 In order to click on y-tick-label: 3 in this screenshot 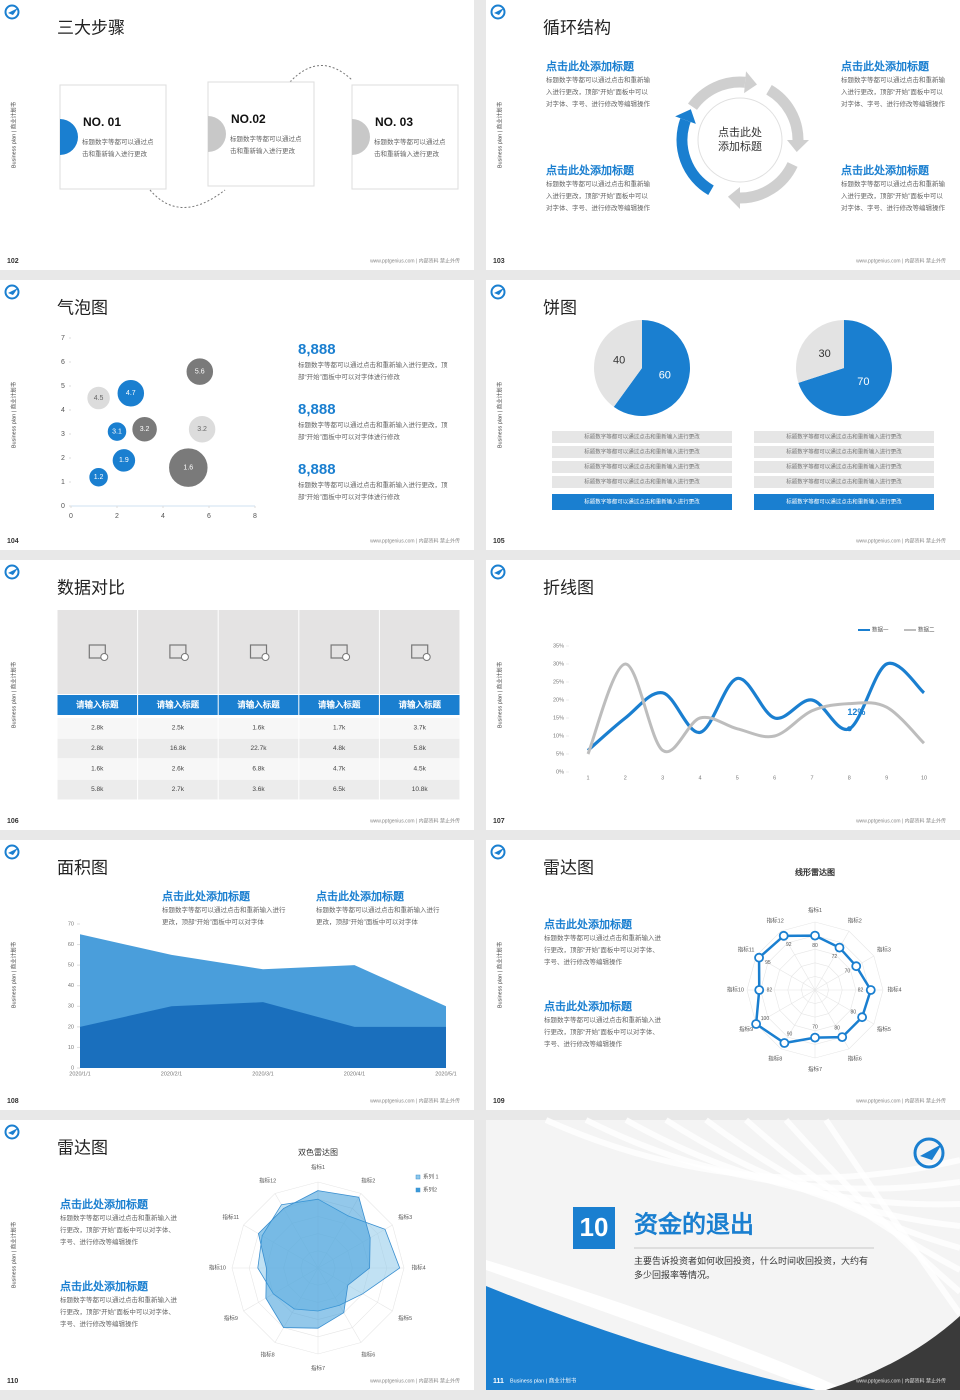, I will do `click(63, 434)`.